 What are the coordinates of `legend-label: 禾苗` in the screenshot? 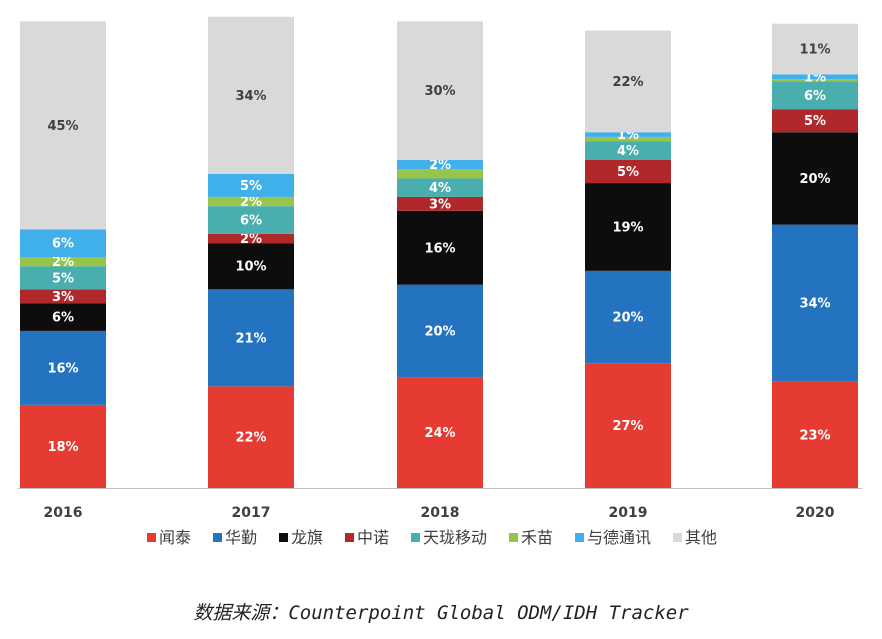 It's located at (537, 537).